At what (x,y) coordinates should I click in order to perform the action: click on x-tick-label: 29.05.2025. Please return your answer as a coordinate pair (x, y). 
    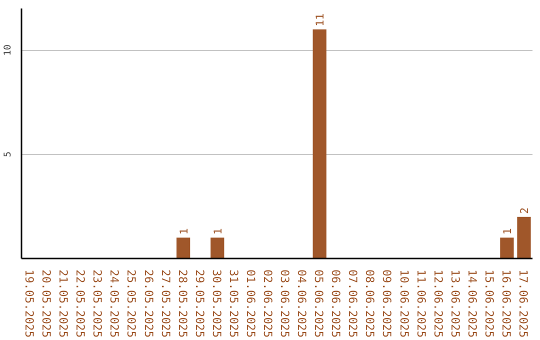
    Looking at the image, I should click on (199, 304).